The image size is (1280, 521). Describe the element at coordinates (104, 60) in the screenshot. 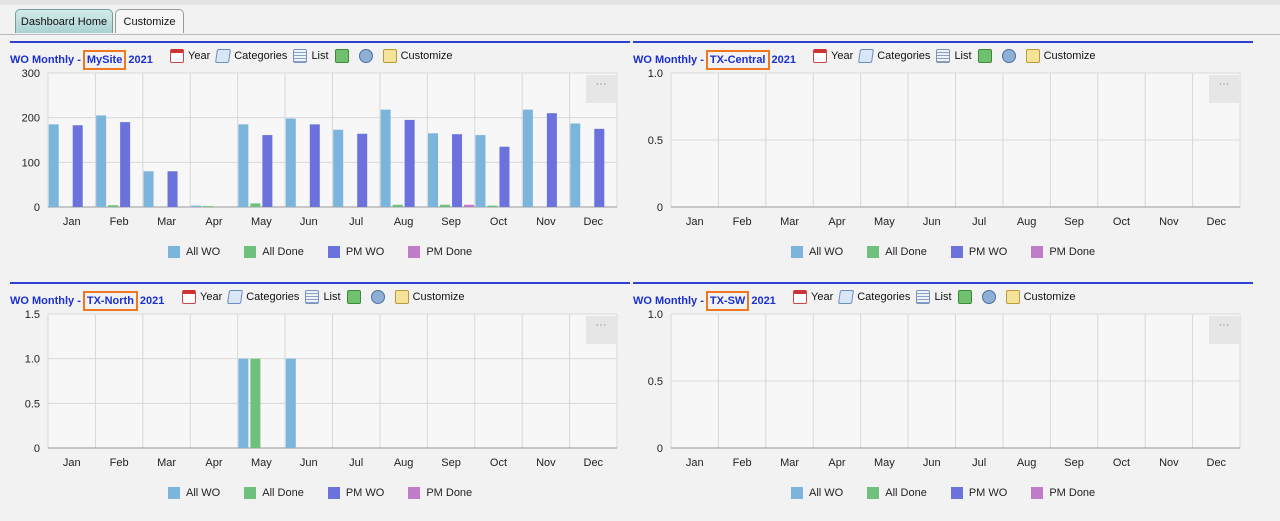

I see `site-name-highlight: MySite` at that location.